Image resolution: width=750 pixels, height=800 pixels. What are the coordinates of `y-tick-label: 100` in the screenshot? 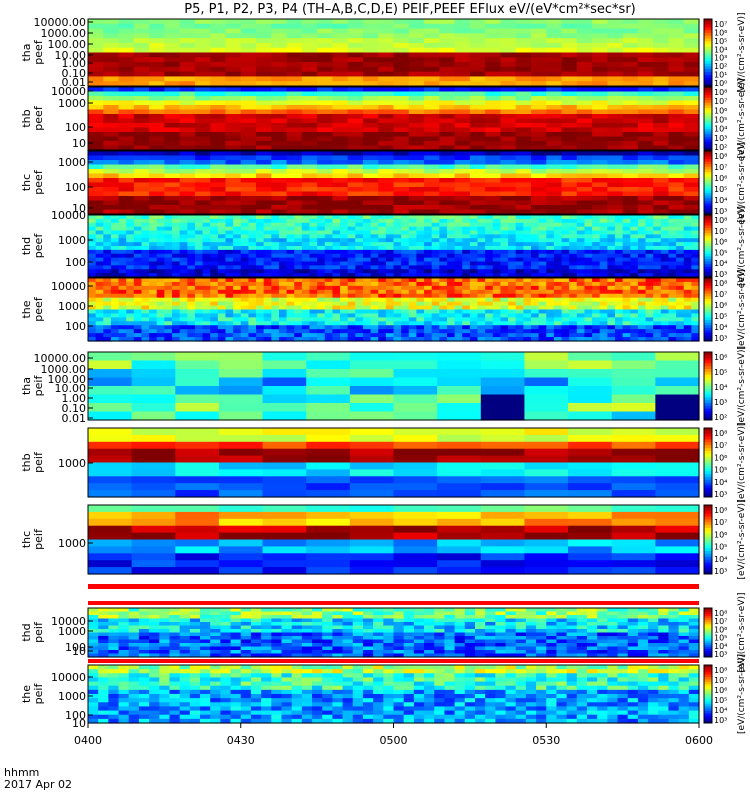 It's located at (75, 187).